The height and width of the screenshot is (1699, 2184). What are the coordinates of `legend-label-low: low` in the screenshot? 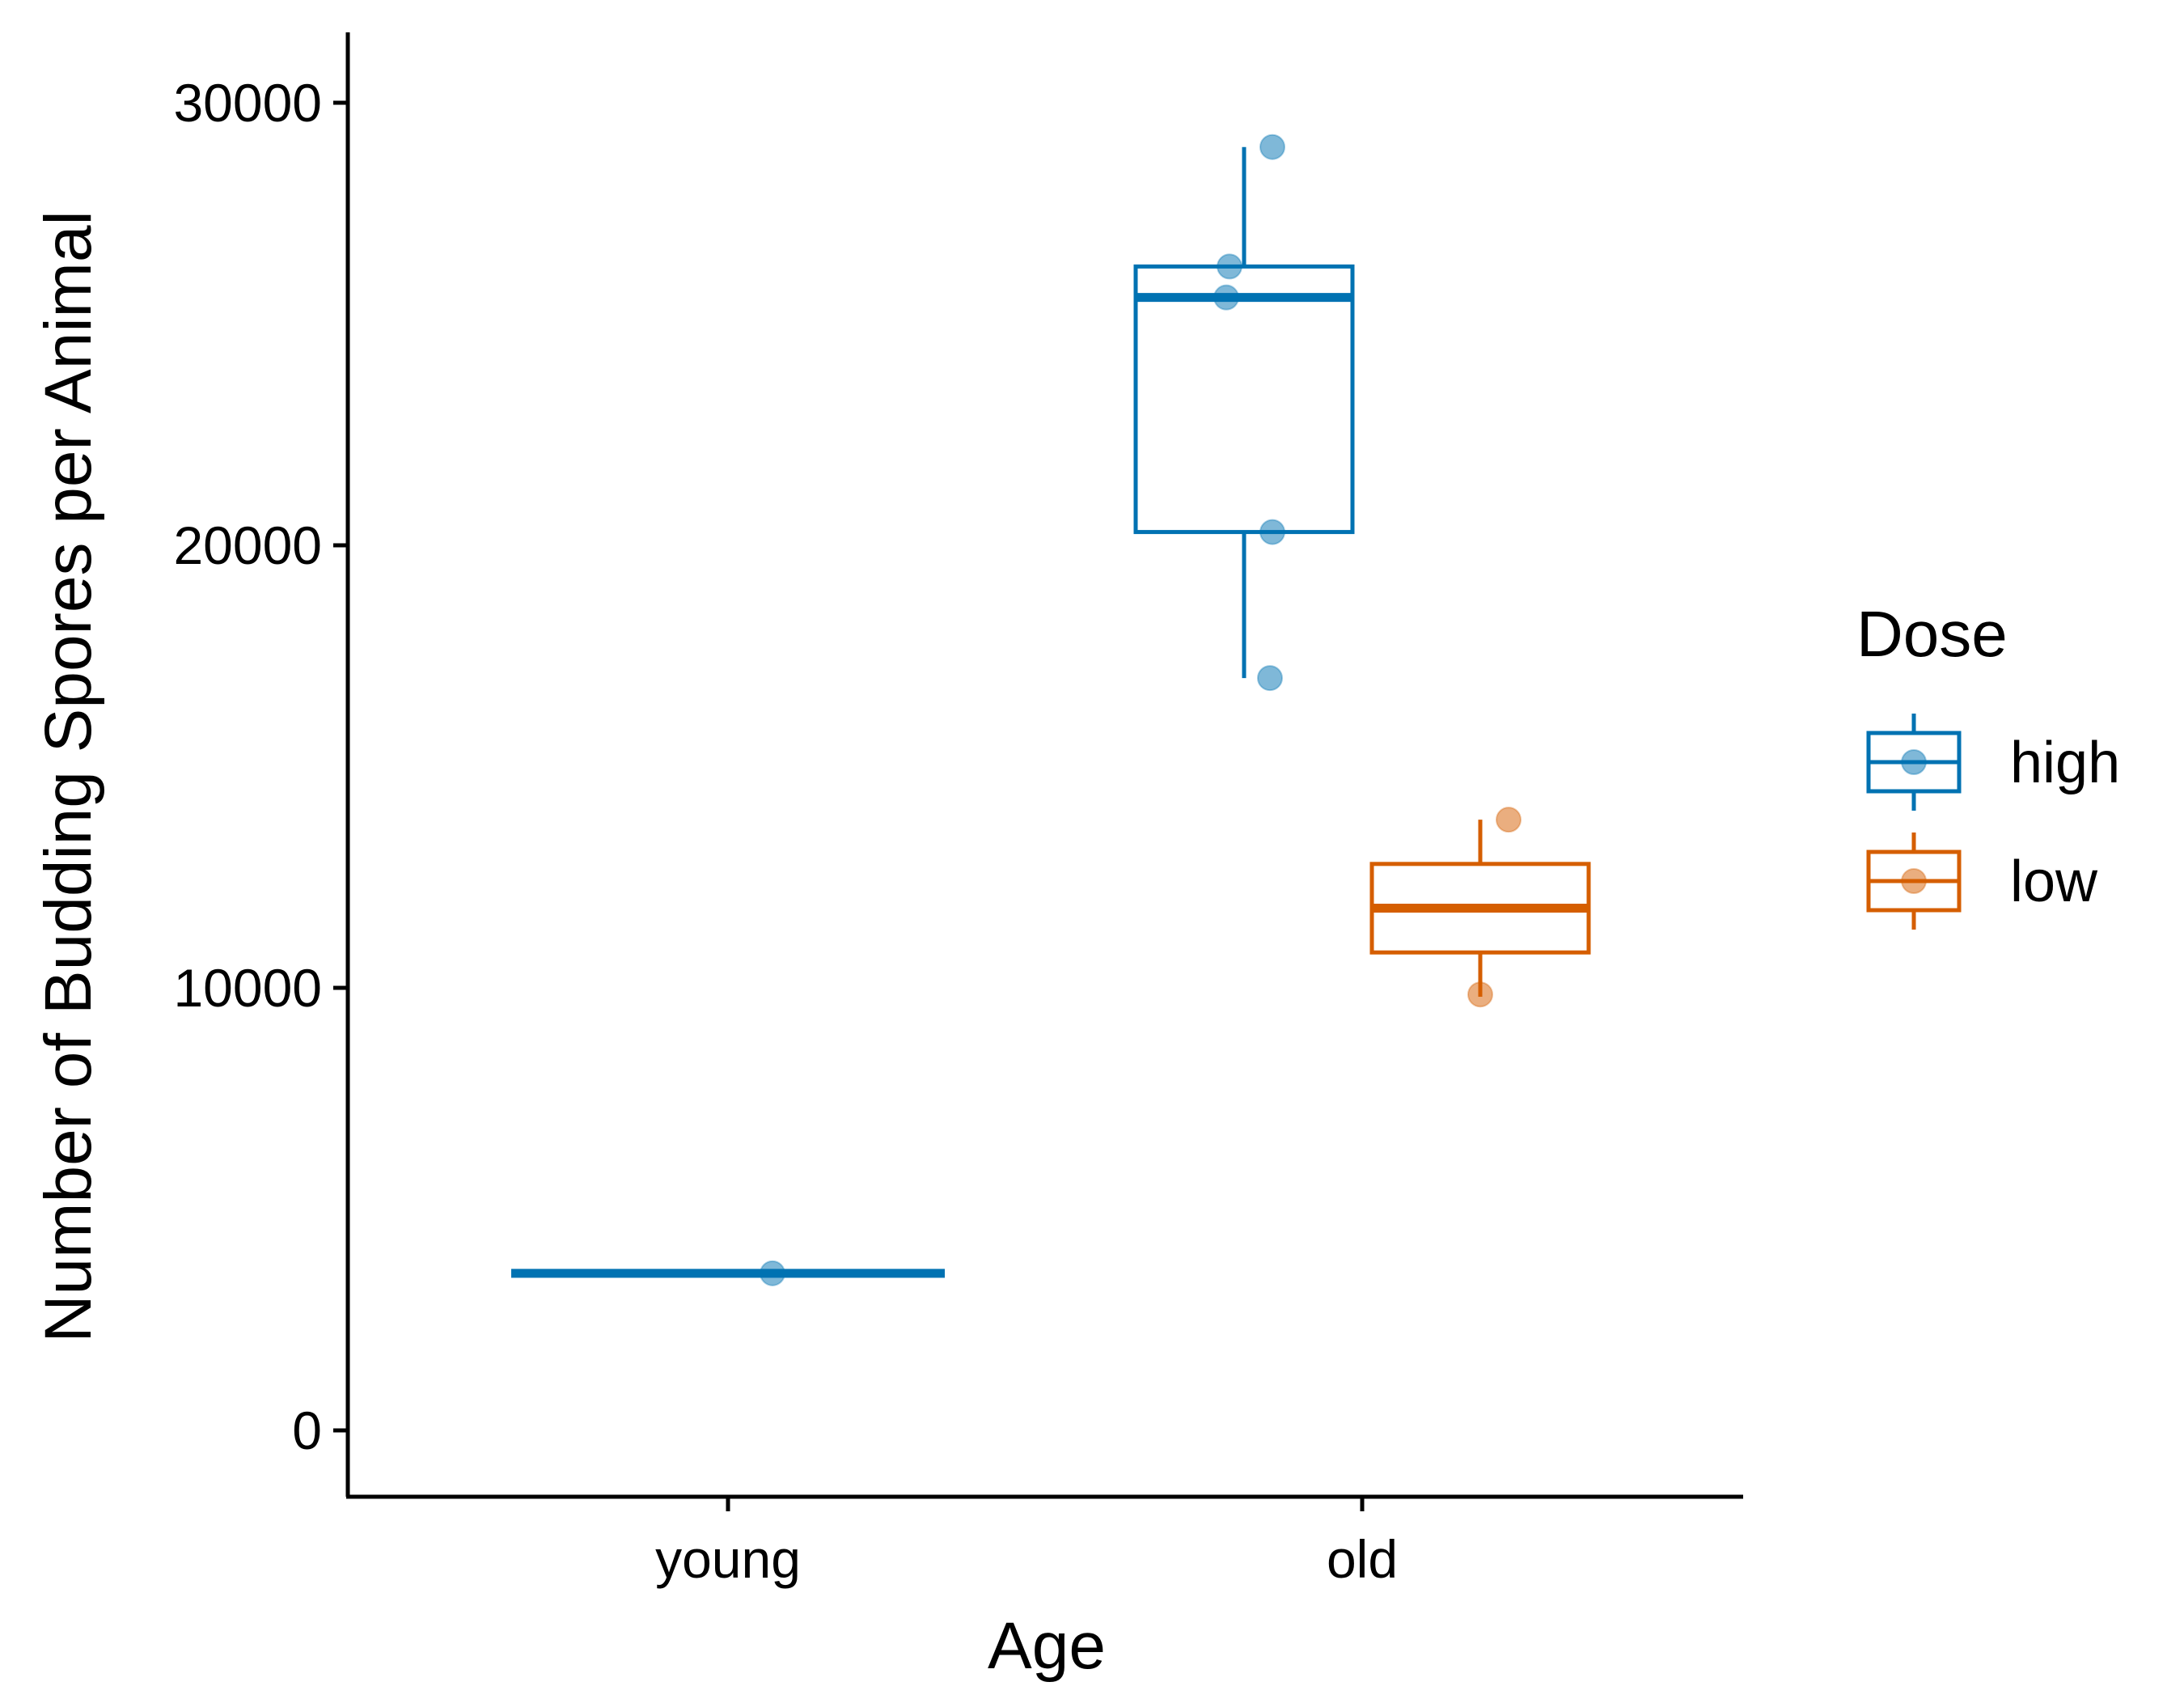 It's located at (2054, 882).